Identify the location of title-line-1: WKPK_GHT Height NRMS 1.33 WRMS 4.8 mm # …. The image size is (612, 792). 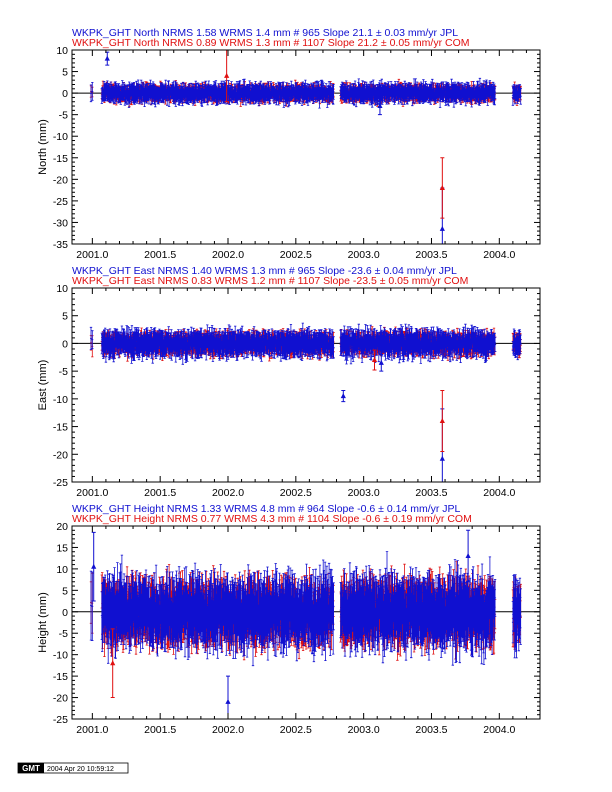
(266, 509).